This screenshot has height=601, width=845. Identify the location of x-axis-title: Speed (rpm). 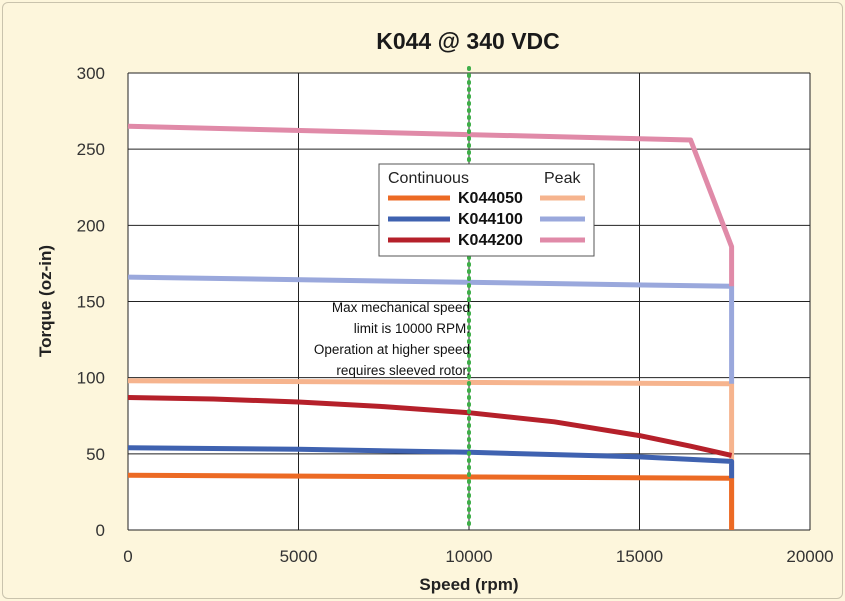
(468, 584).